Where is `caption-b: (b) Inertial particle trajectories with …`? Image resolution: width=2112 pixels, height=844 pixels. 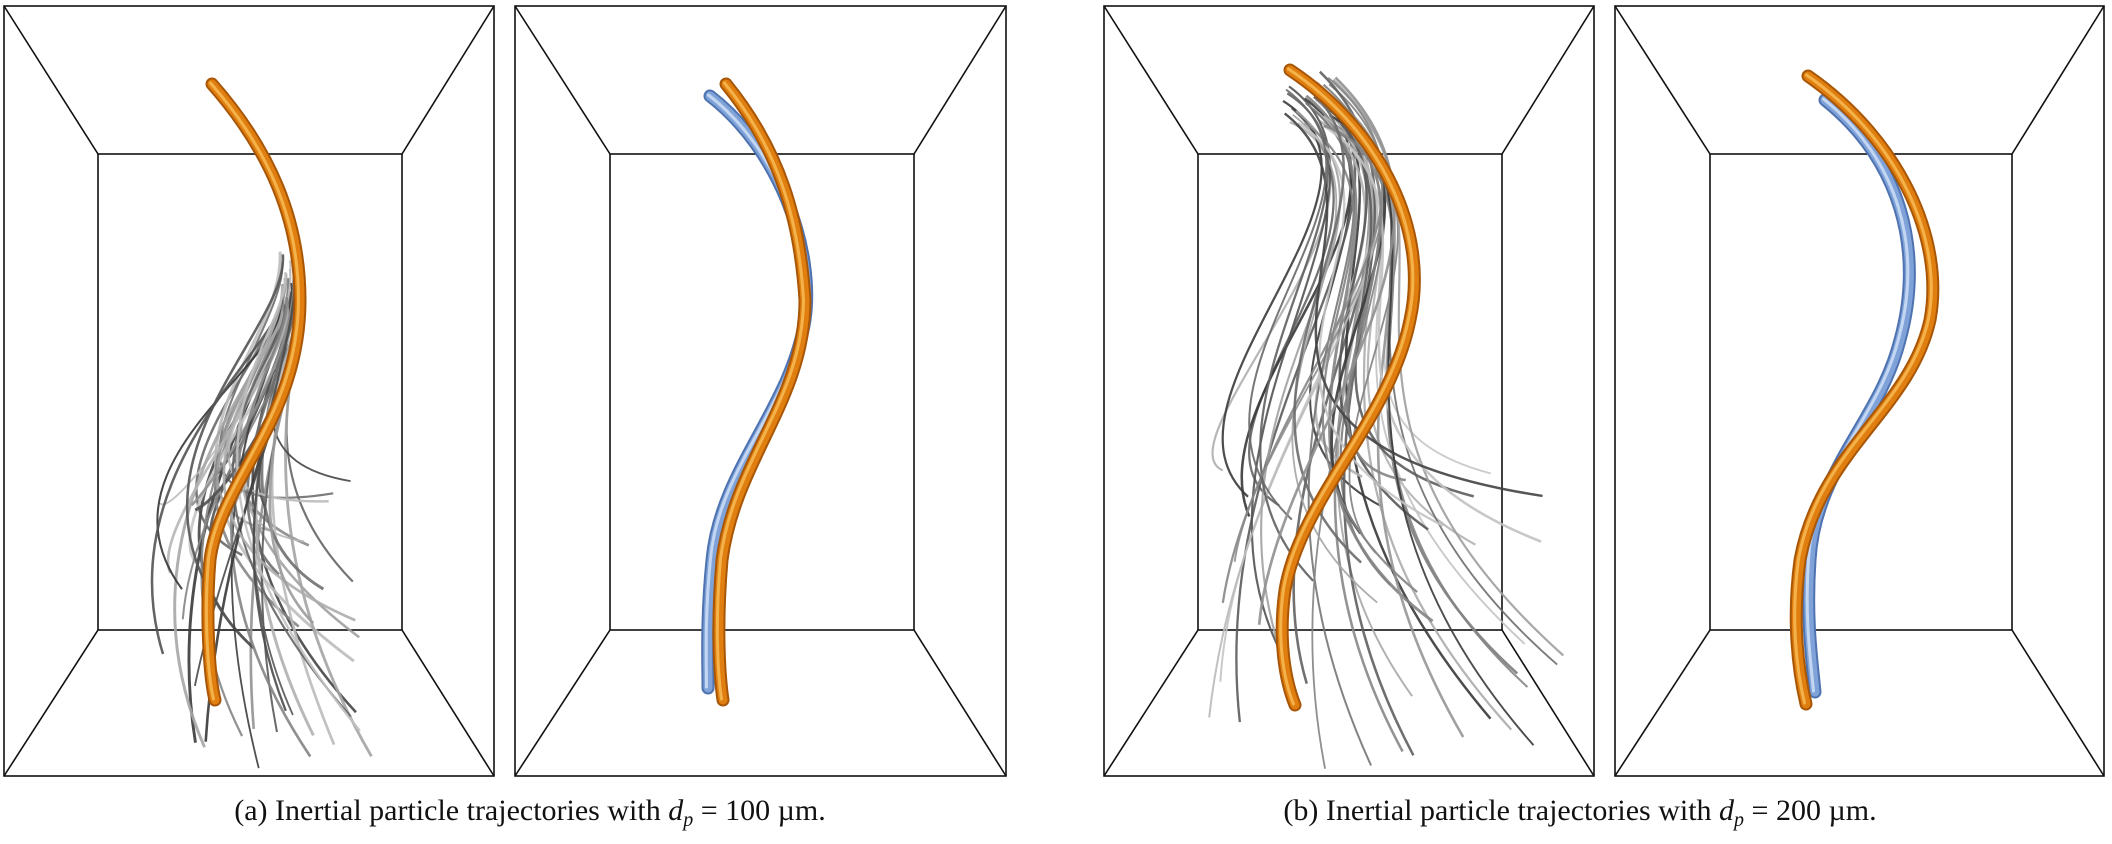
caption-b: (b) Inertial particle trajectories with … is located at coordinates (1579, 813).